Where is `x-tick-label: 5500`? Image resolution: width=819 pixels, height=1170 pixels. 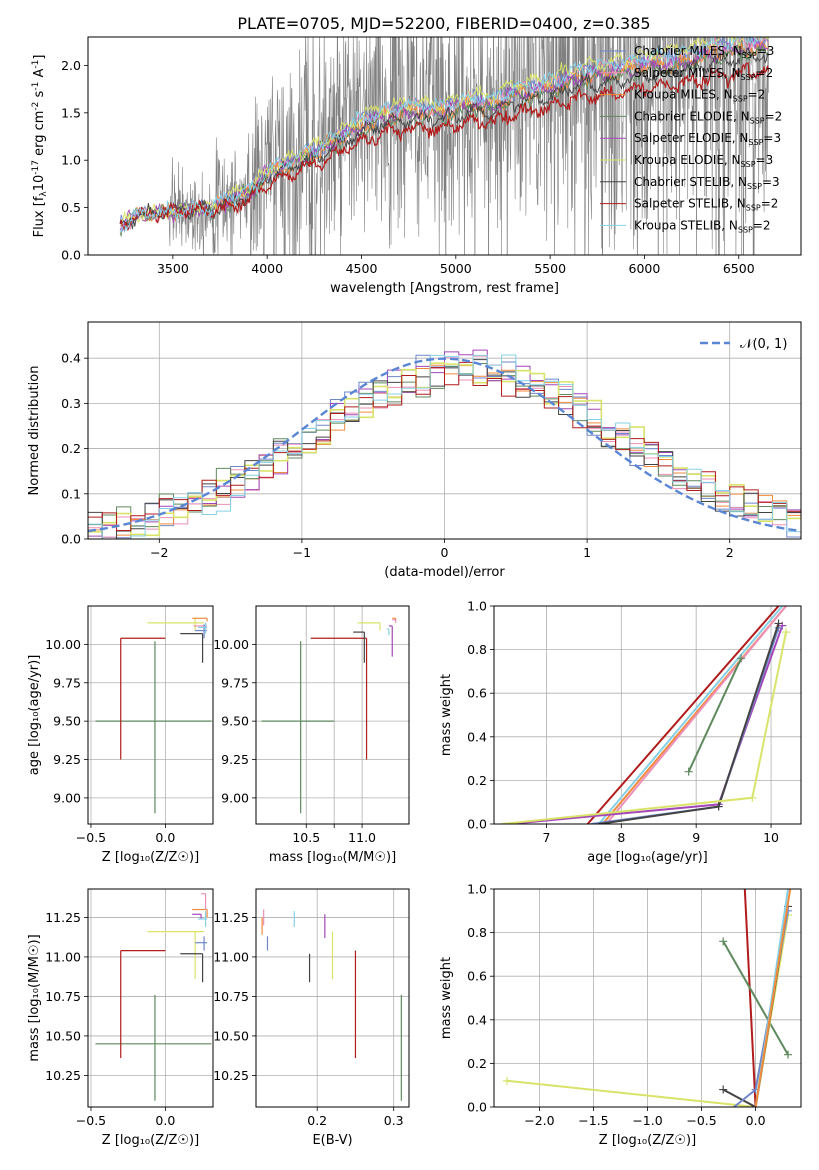 x-tick-label: 5500 is located at coordinates (550, 268).